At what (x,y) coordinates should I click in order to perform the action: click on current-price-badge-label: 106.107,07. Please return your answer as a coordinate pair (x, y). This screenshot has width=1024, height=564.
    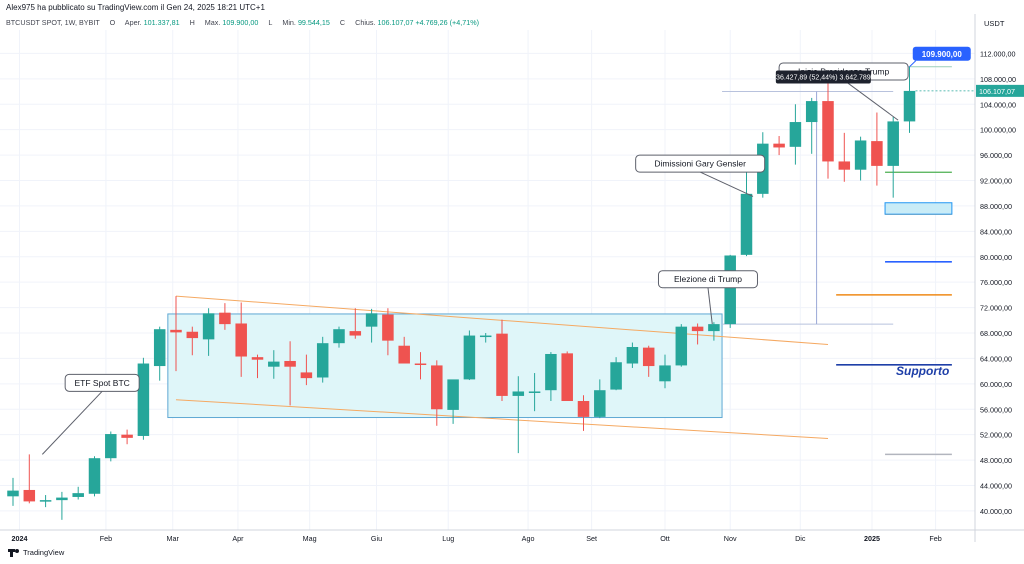
    Looking at the image, I should click on (997, 91).